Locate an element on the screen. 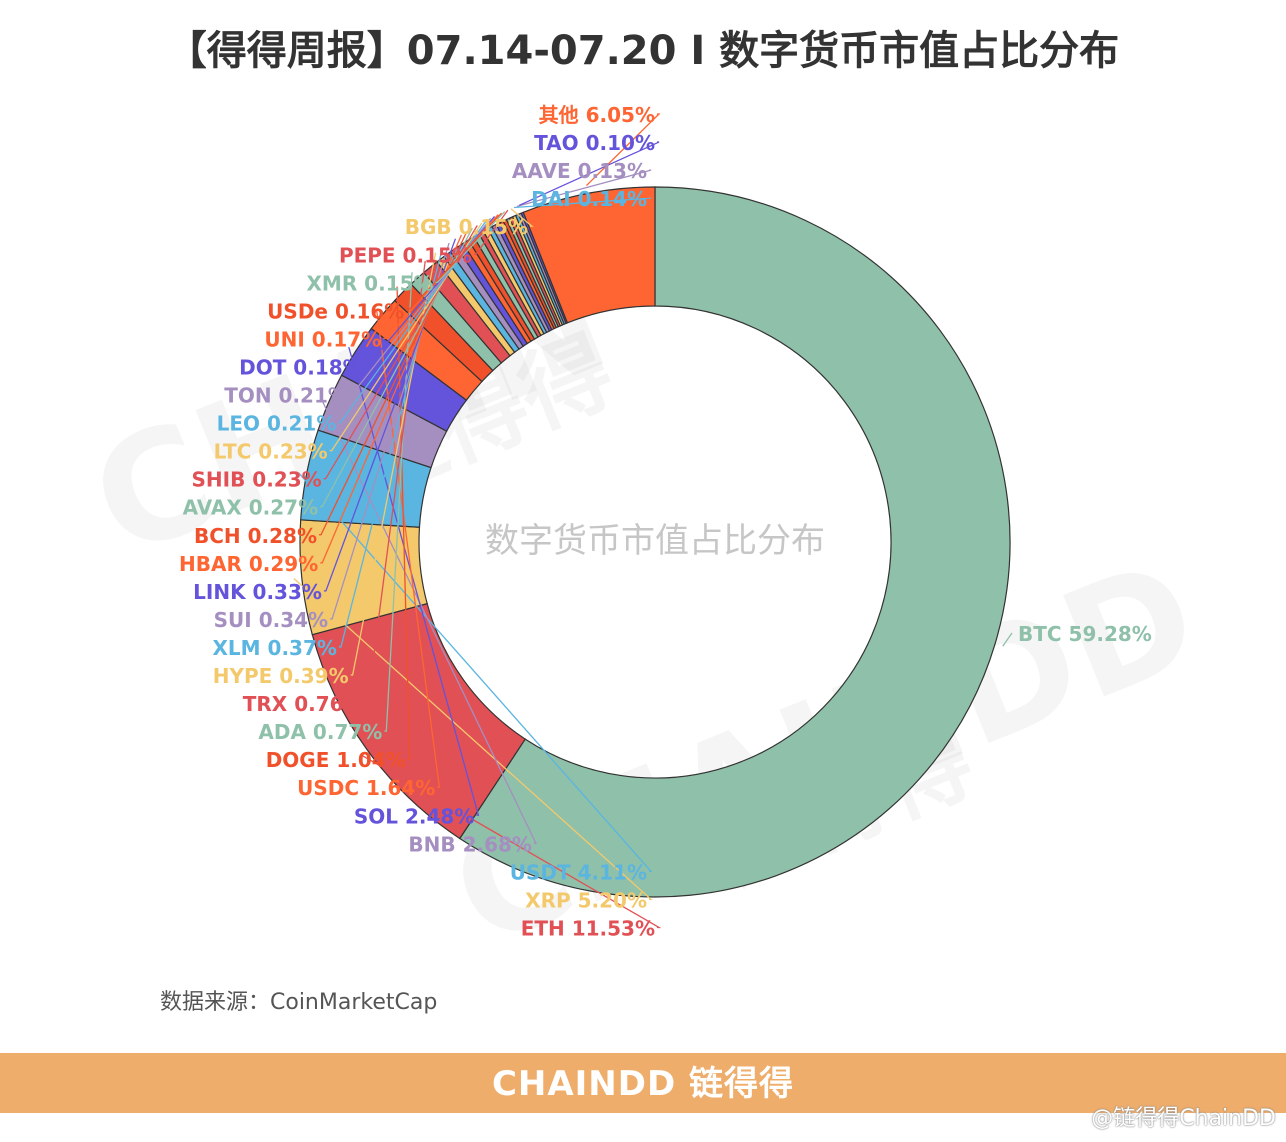 The height and width of the screenshot is (1142, 1286). label-dai: DAI 0.14% is located at coordinates (589, 199).